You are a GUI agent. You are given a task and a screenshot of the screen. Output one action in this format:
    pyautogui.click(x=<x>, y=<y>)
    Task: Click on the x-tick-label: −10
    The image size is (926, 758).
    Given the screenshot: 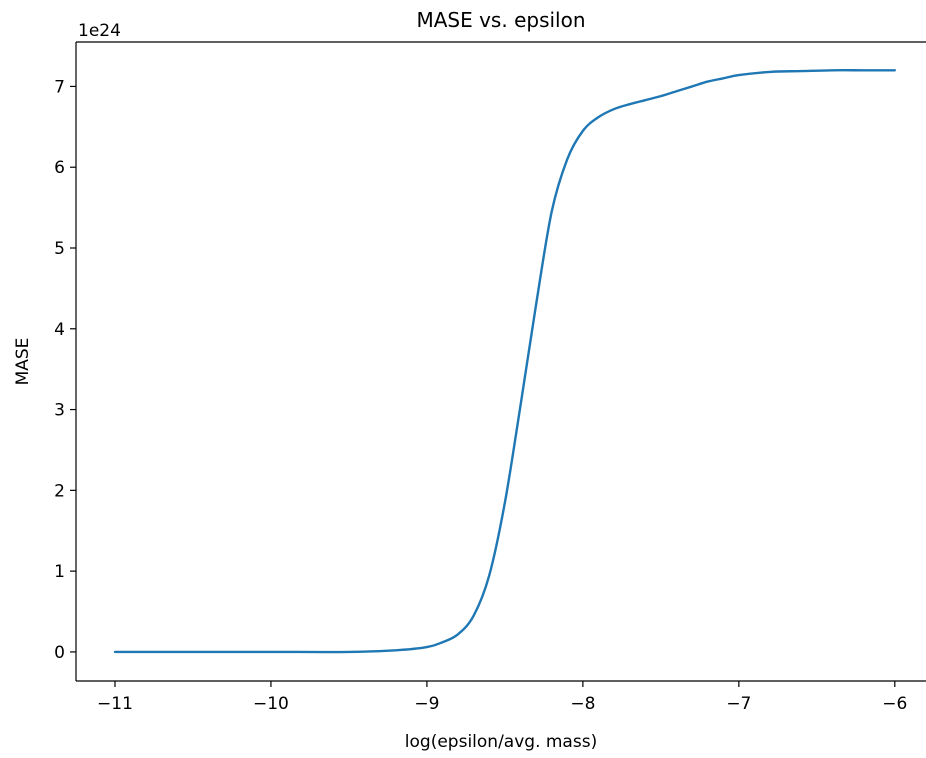 What is the action you would take?
    pyautogui.click(x=271, y=704)
    